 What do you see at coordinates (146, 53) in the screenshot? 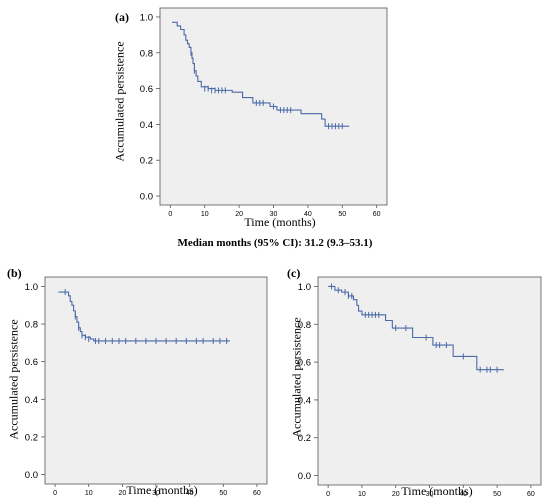
I see `y-tick-label-a: 0.8` at bounding box center [146, 53].